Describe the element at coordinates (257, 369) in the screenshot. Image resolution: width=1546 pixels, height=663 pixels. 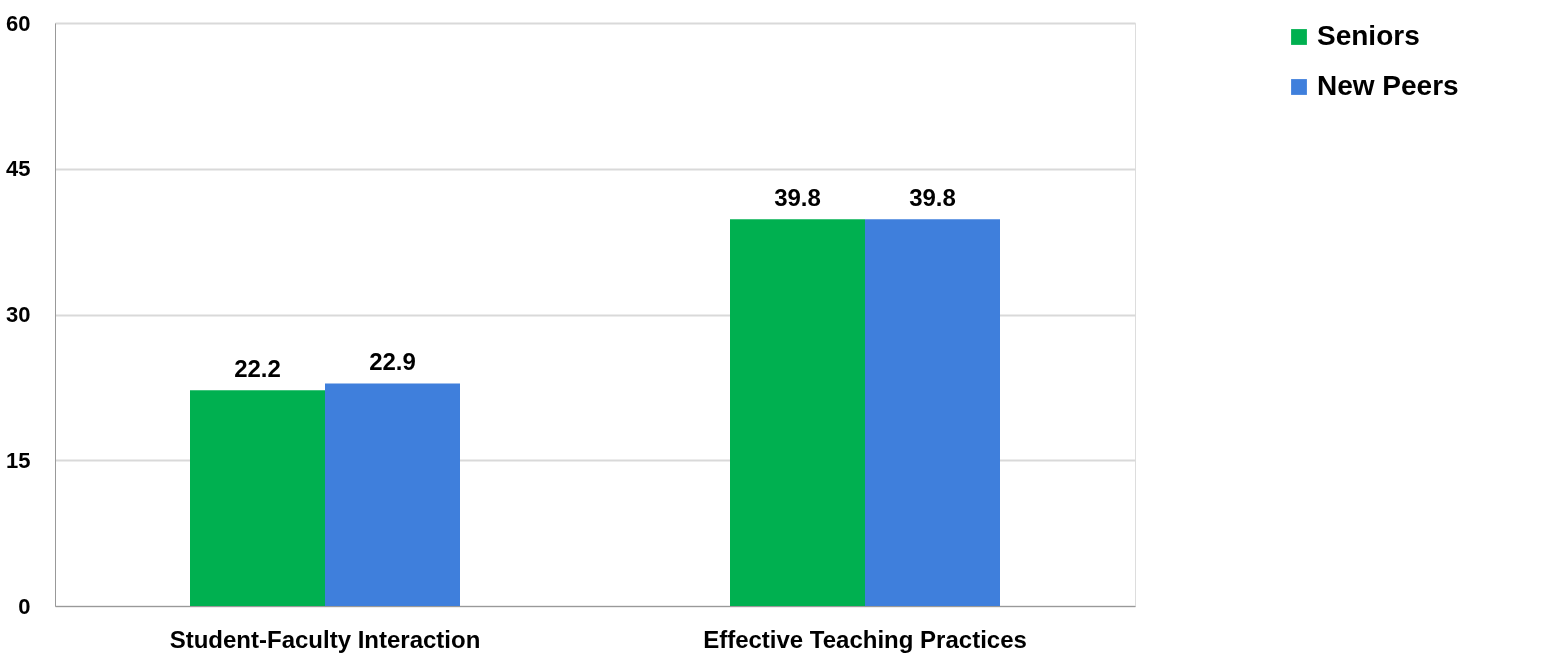
I see `data-label: 22.2` at that location.